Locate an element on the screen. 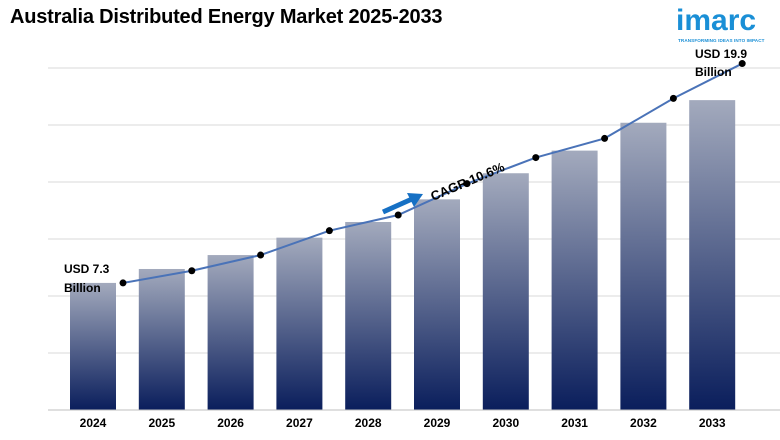 This screenshot has height=440, width=780. bar-2027 is located at coordinates (299, 323).